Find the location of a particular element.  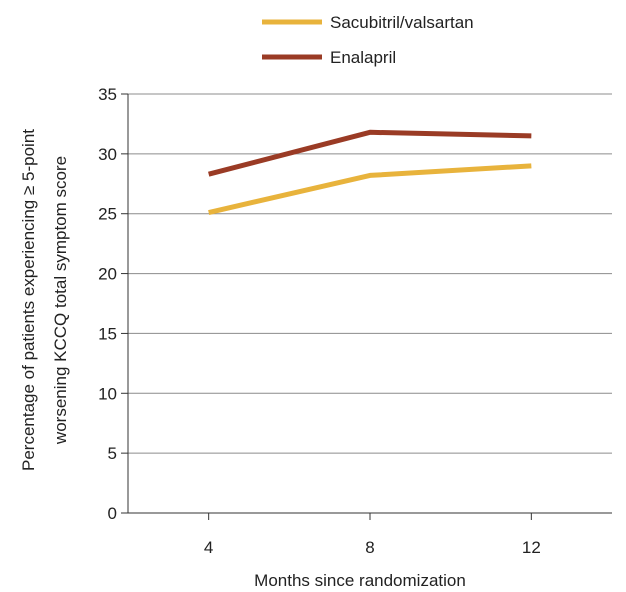

y-tick-label-0: 0 is located at coordinates (112, 513).